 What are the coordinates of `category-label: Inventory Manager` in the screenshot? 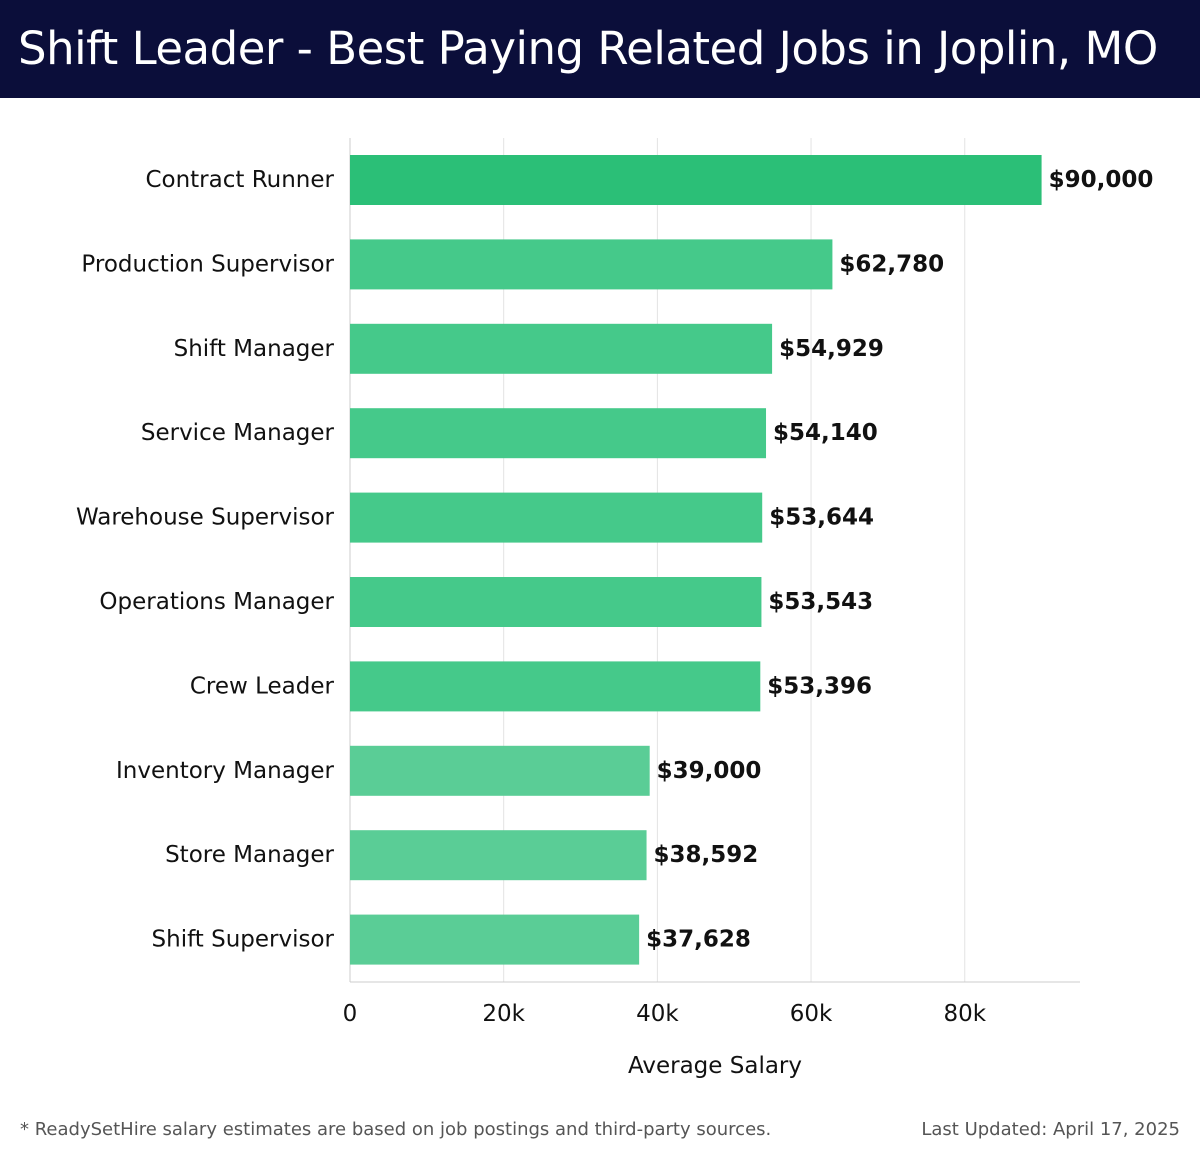 It's located at (225, 771).